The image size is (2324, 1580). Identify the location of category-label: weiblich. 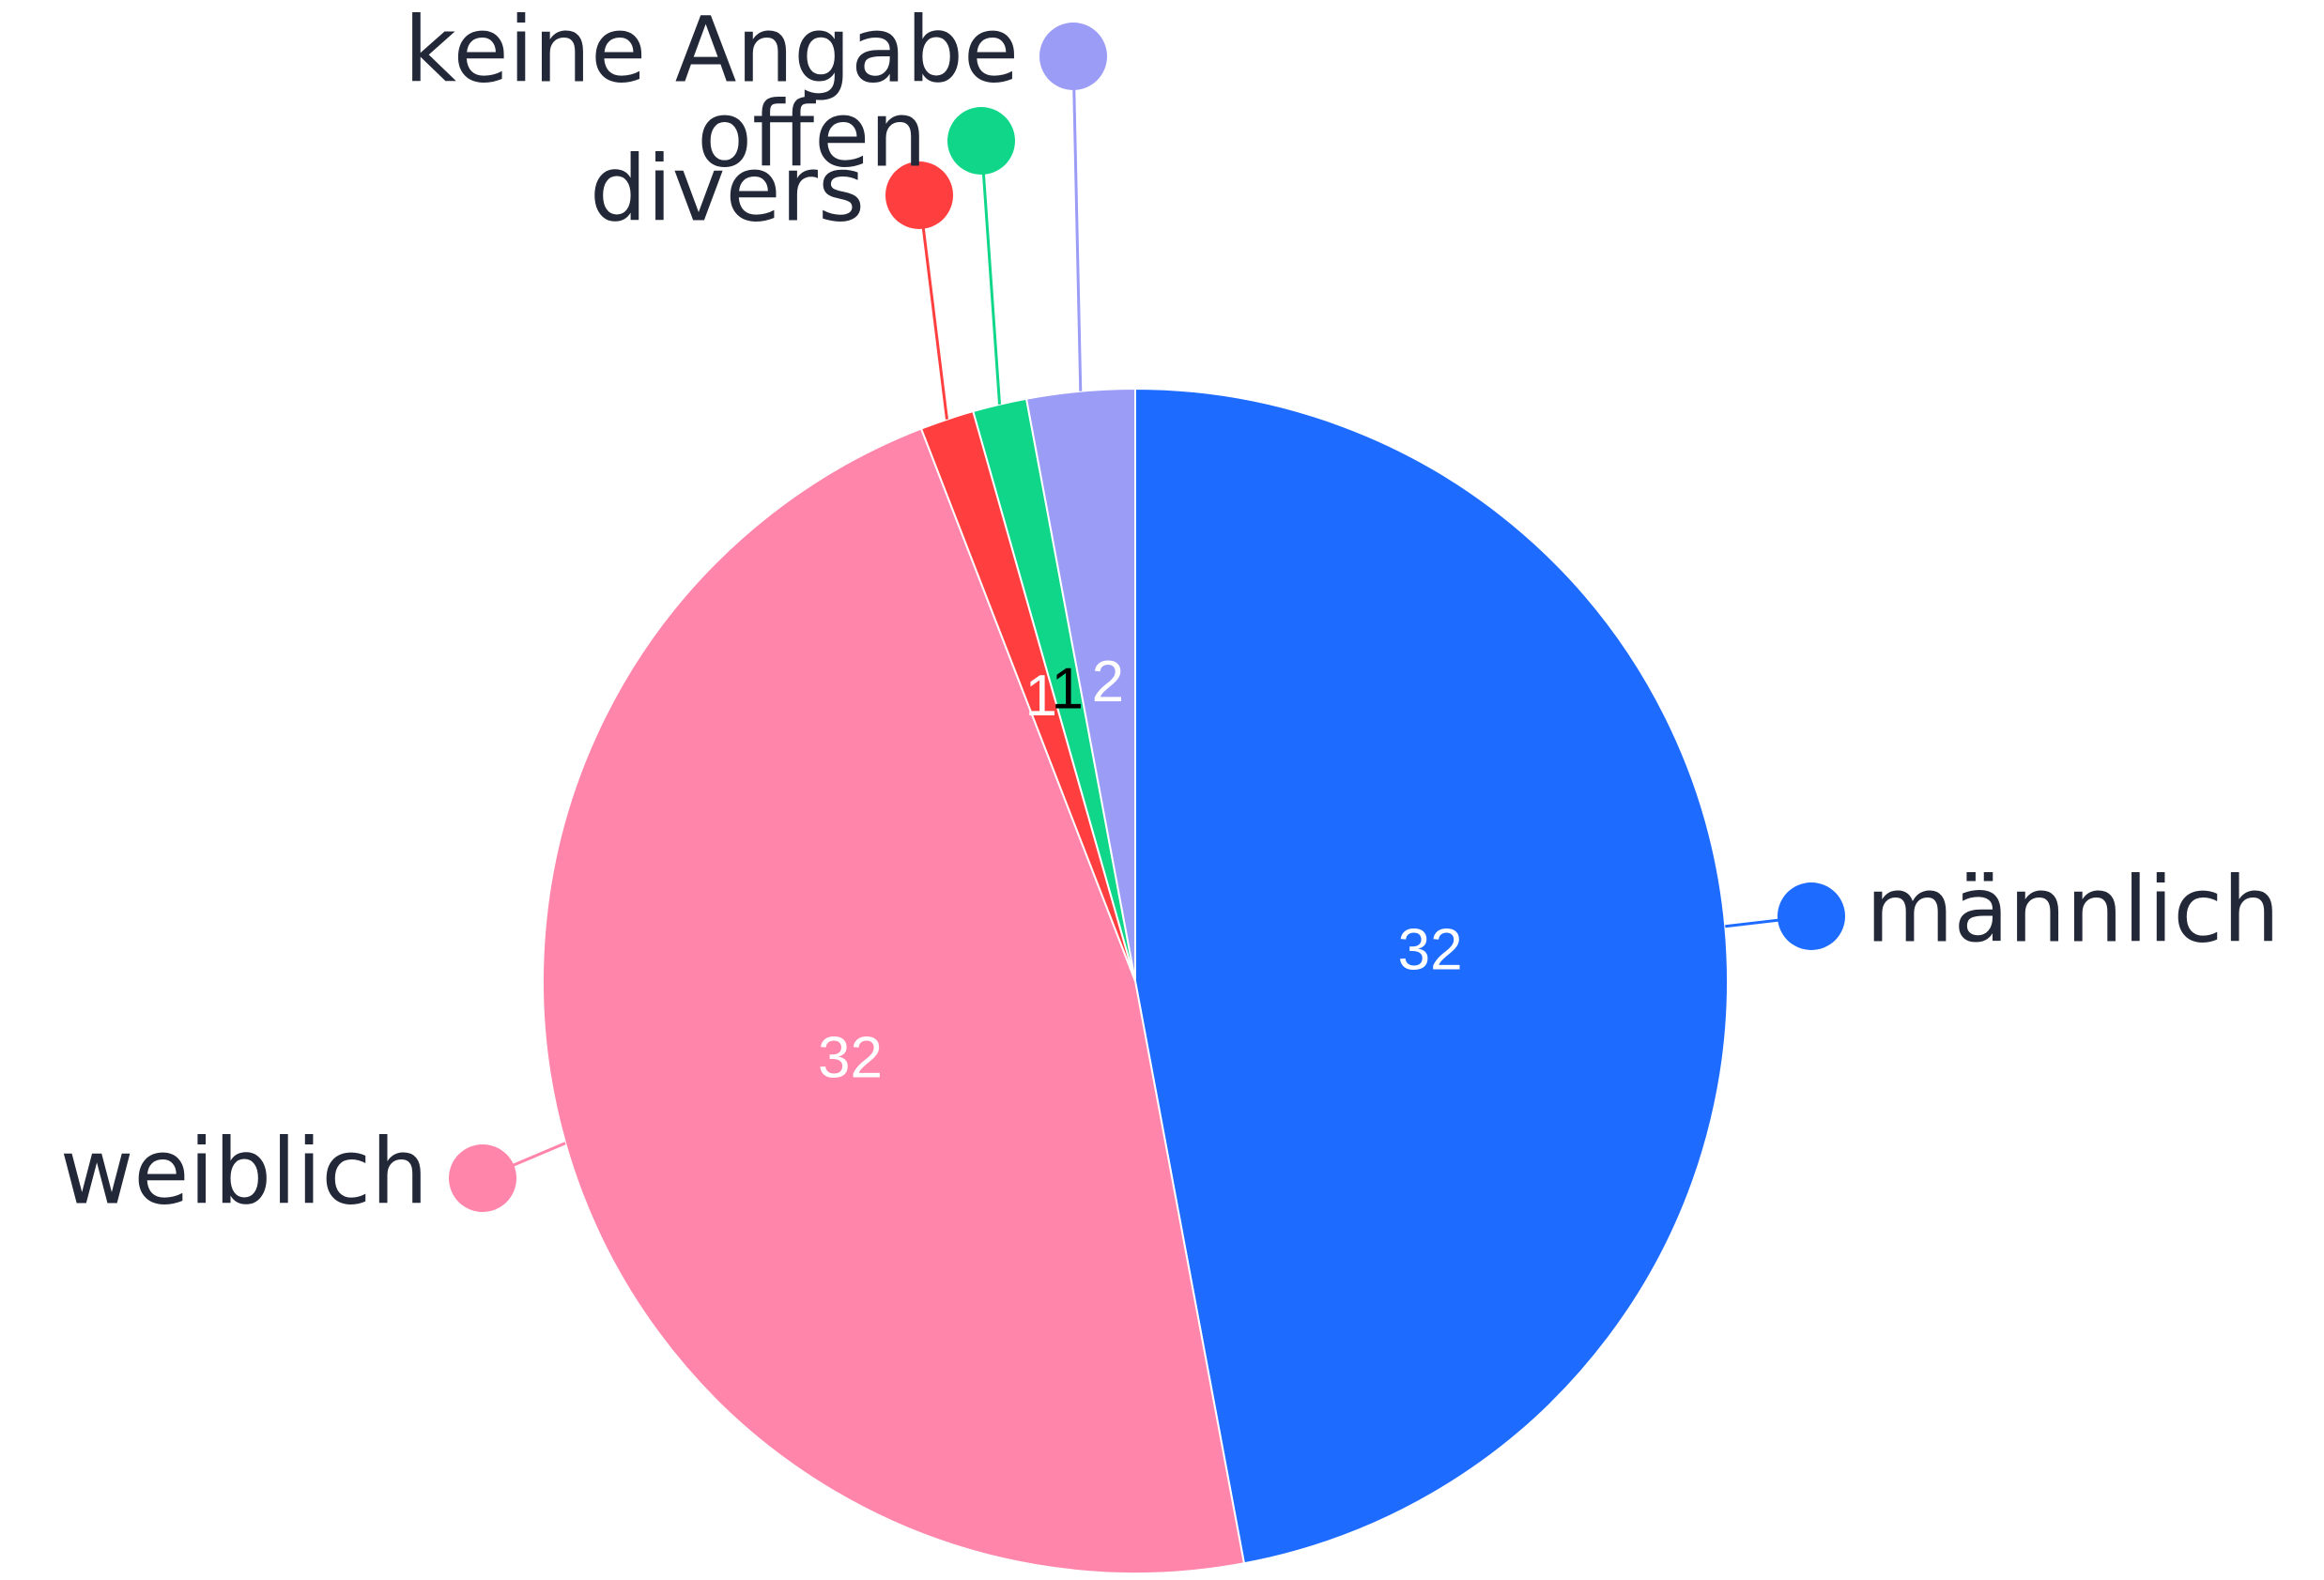
(244, 1171).